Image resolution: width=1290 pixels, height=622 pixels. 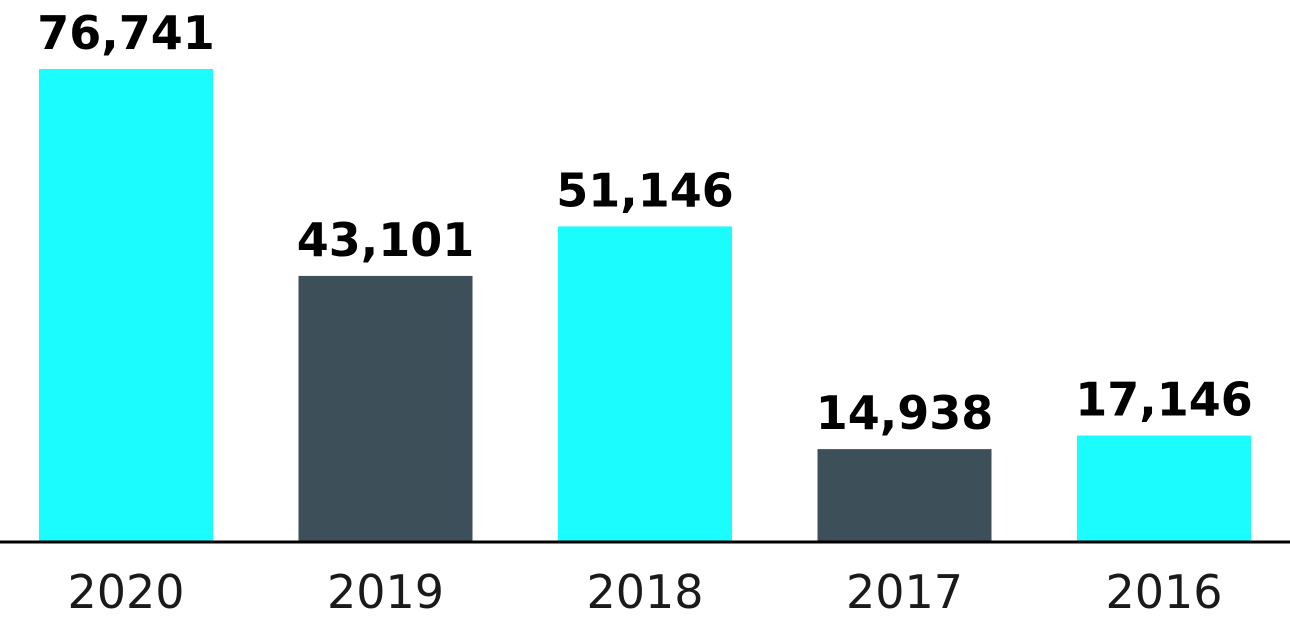 I want to click on bar-2020, so click(x=126, y=305).